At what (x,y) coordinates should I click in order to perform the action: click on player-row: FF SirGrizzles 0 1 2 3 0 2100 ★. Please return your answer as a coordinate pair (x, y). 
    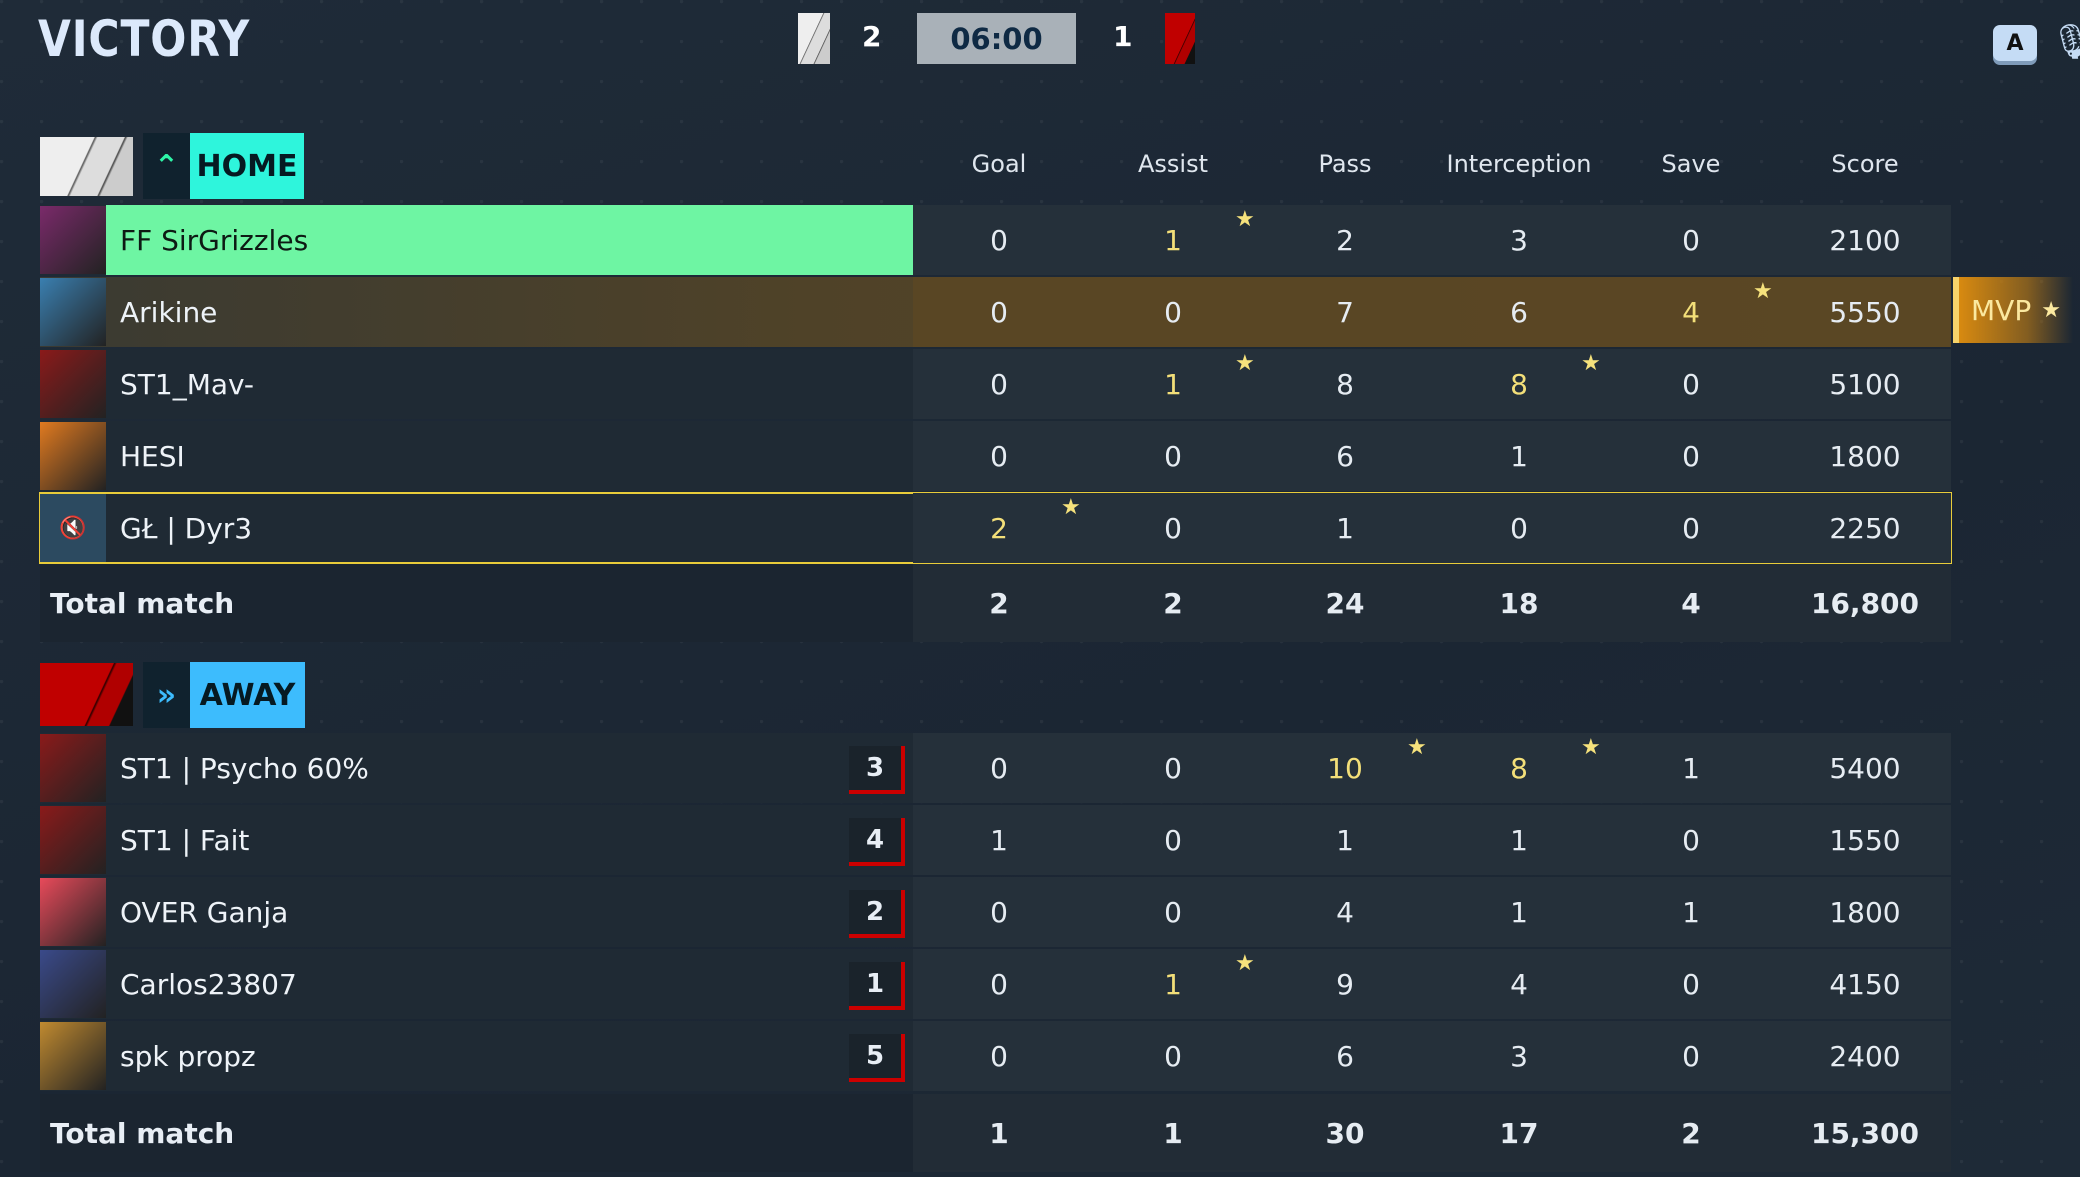
    Looking at the image, I should click on (995, 240).